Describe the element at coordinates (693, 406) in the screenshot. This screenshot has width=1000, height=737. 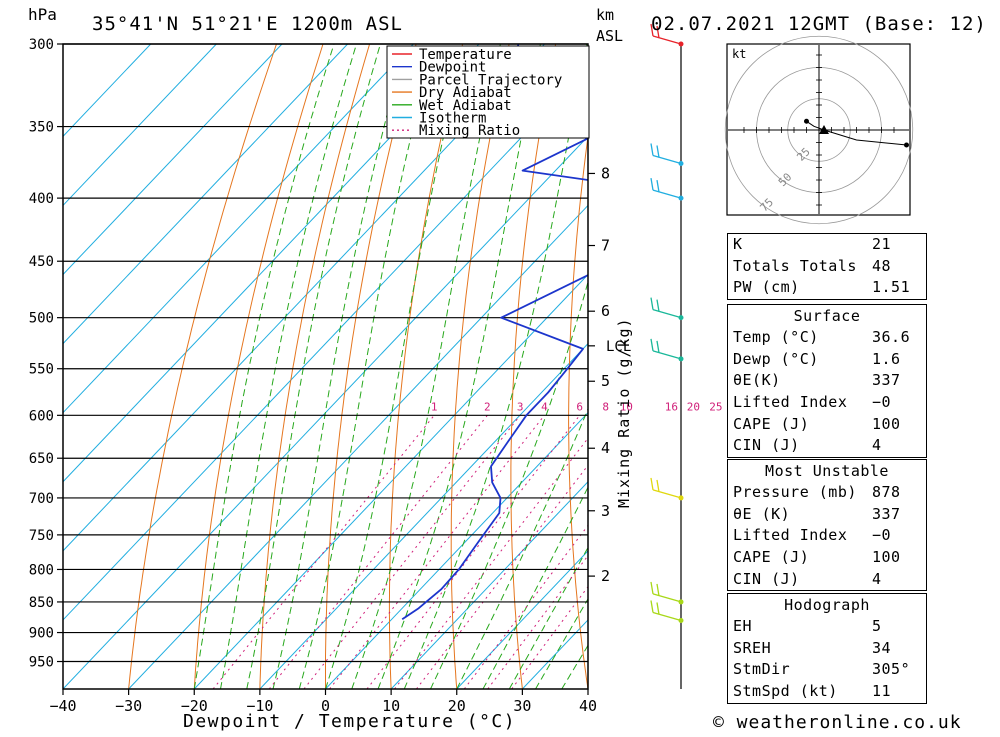
I see `mixing-ratio-label: 20` at that location.